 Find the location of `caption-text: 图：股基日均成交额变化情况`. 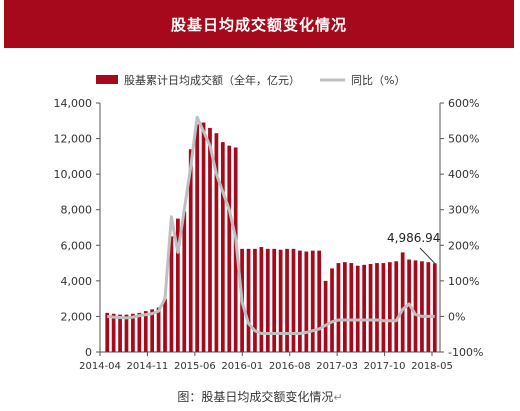

caption-text: 图：股基日均成交额变化情况 is located at coordinates (255, 397).